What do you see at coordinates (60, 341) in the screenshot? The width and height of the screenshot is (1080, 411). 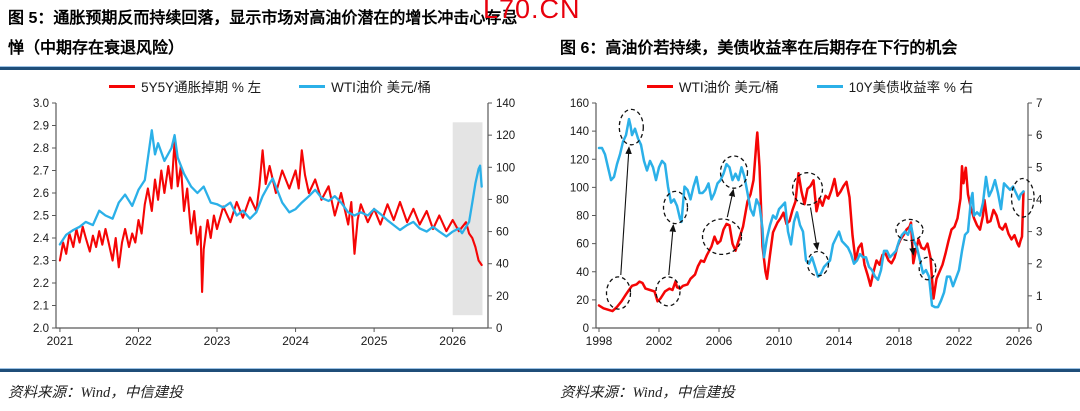 I see `svg-text: 2021` at bounding box center [60, 341].